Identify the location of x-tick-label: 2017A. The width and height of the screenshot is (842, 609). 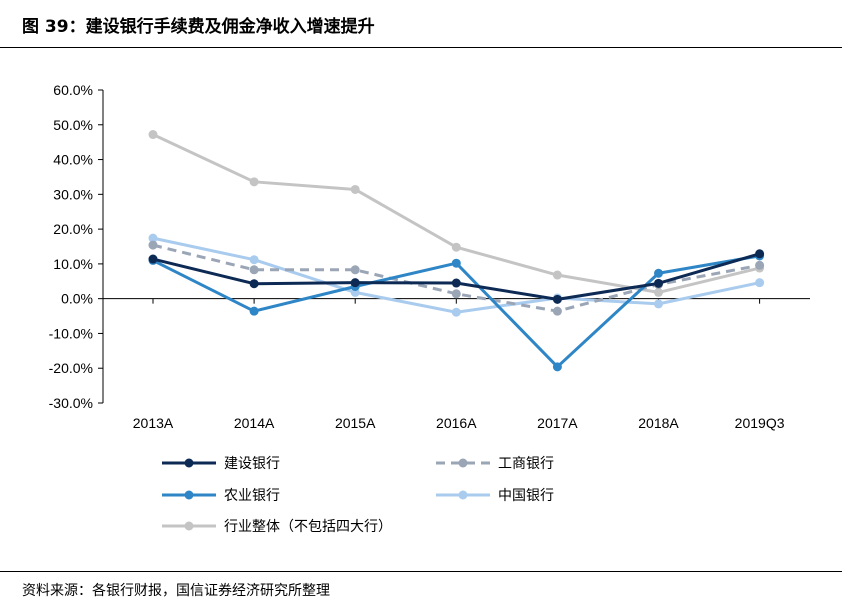
(557, 423).